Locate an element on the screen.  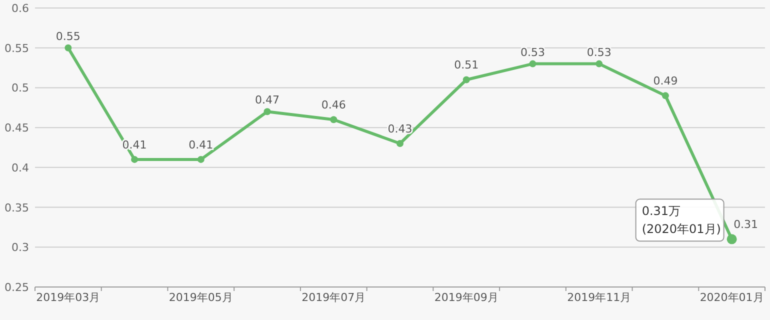
x-tick-label: 2019年11月 is located at coordinates (599, 297).